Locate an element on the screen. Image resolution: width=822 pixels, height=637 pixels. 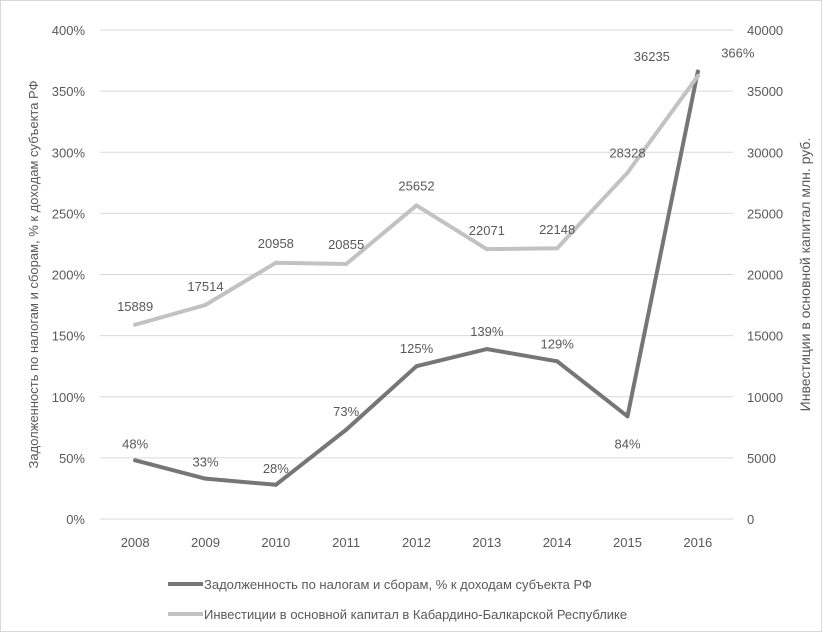
right-tick-label: 20000 is located at coordinates (765, 275).